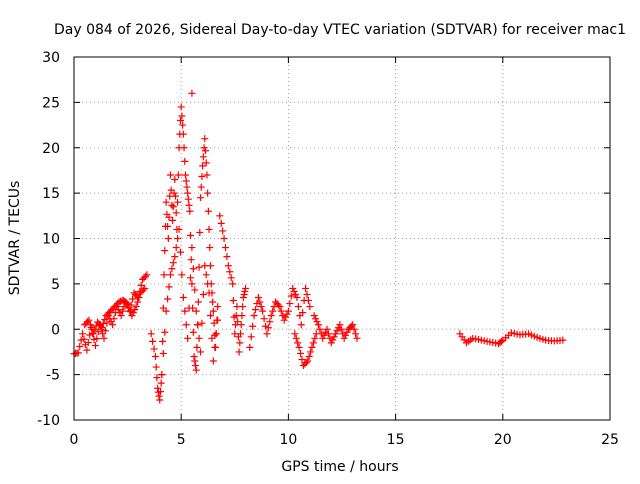 The width and height of the screenshot is (640, 484). Describe the element at coordinates (511, 338) in the screenshot. I see `segment-evening` at that location.